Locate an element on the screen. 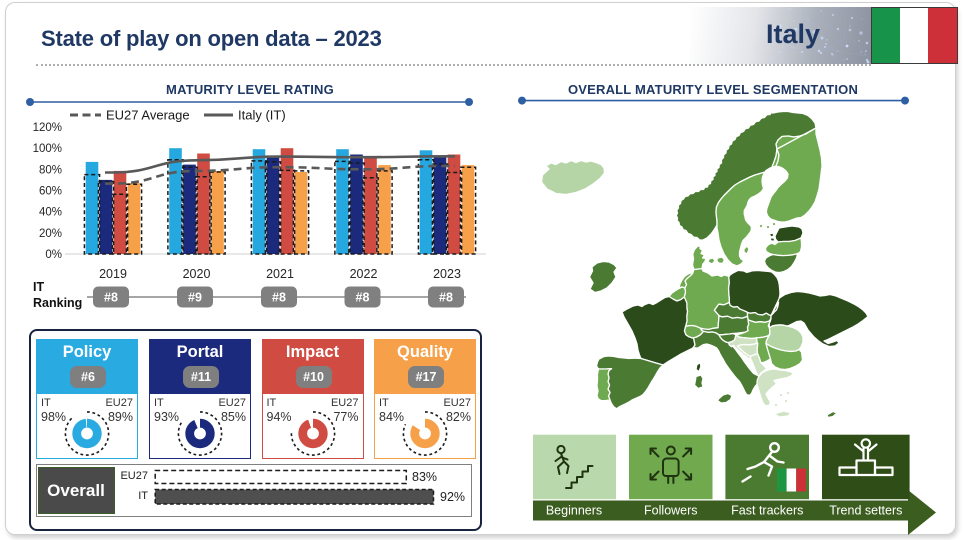 Image resolution: width=964 pixels, height=540 pixels. svg-text: 2021 is located at coordinates (280, 274).